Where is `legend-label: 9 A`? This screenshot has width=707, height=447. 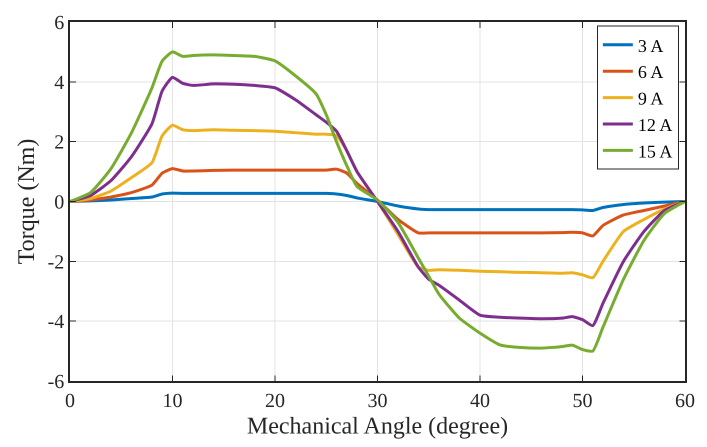 legend-label: 9 A is located at coordinates (651, 98).